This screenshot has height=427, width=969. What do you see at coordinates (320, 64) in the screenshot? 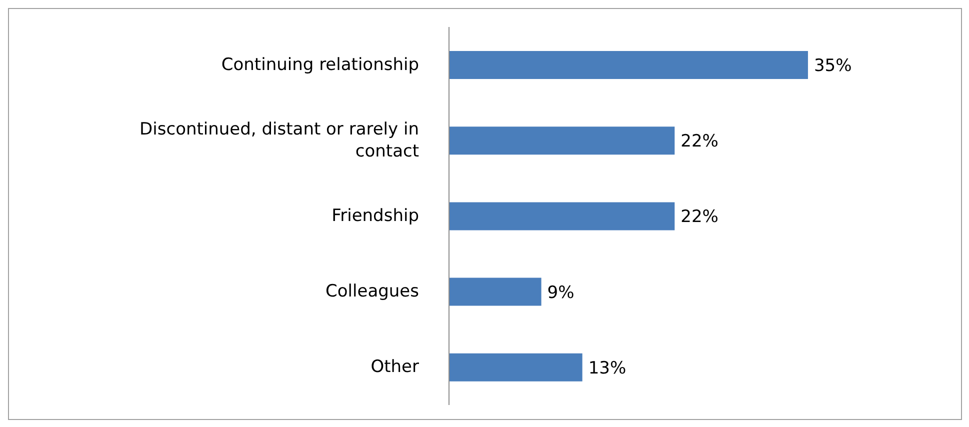
I see `y-tick-label: Continuing relationship` at bounding box center [320, 64].